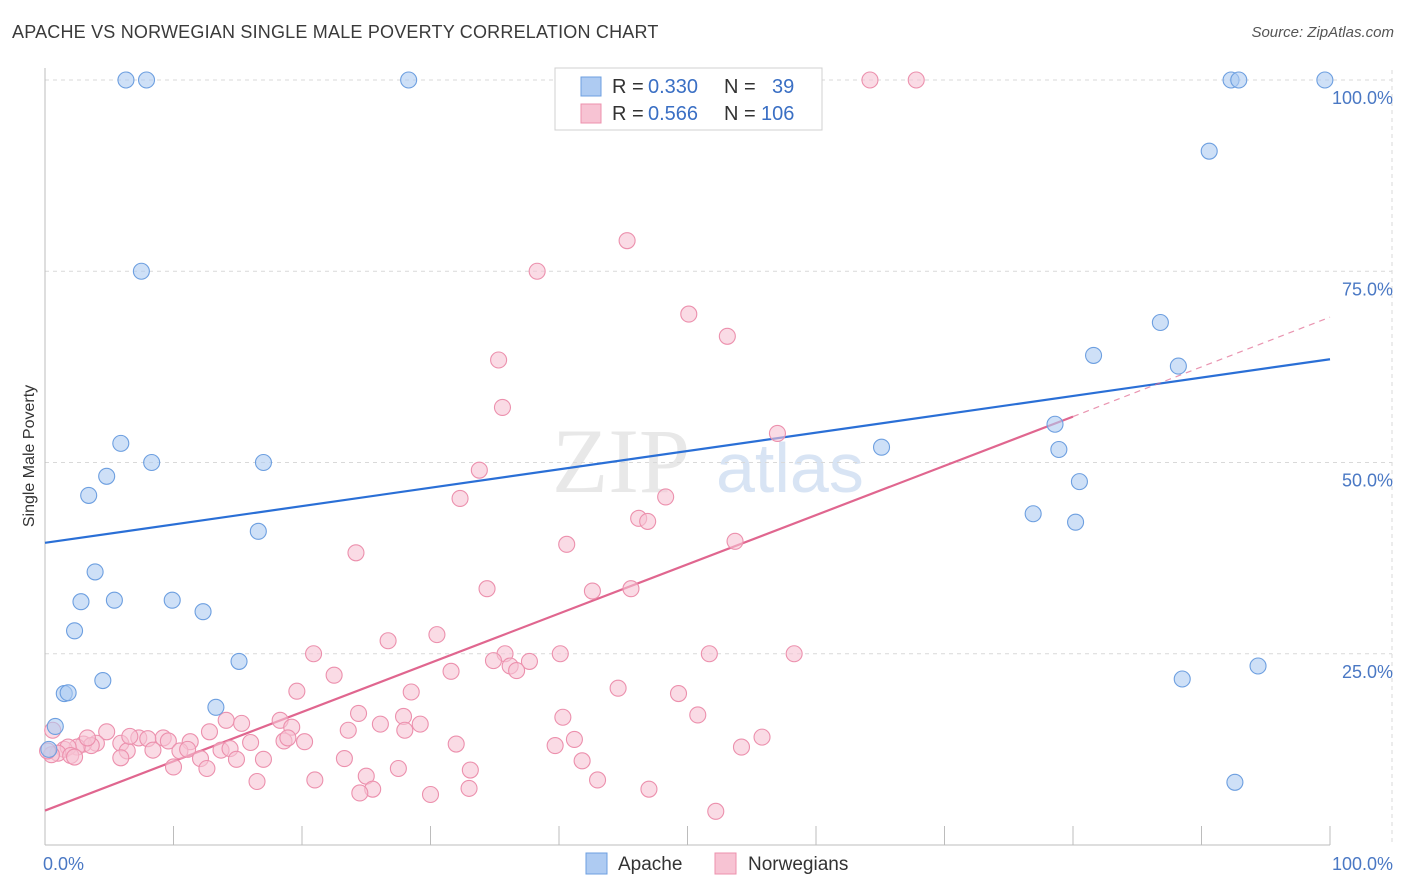 This screenshot has width=1406, height=892. What do you see at coordinates (1367, 289) in the screenshot?
I see `y-tick-label-75: 75.0%` at bounding box center [1367, 289].